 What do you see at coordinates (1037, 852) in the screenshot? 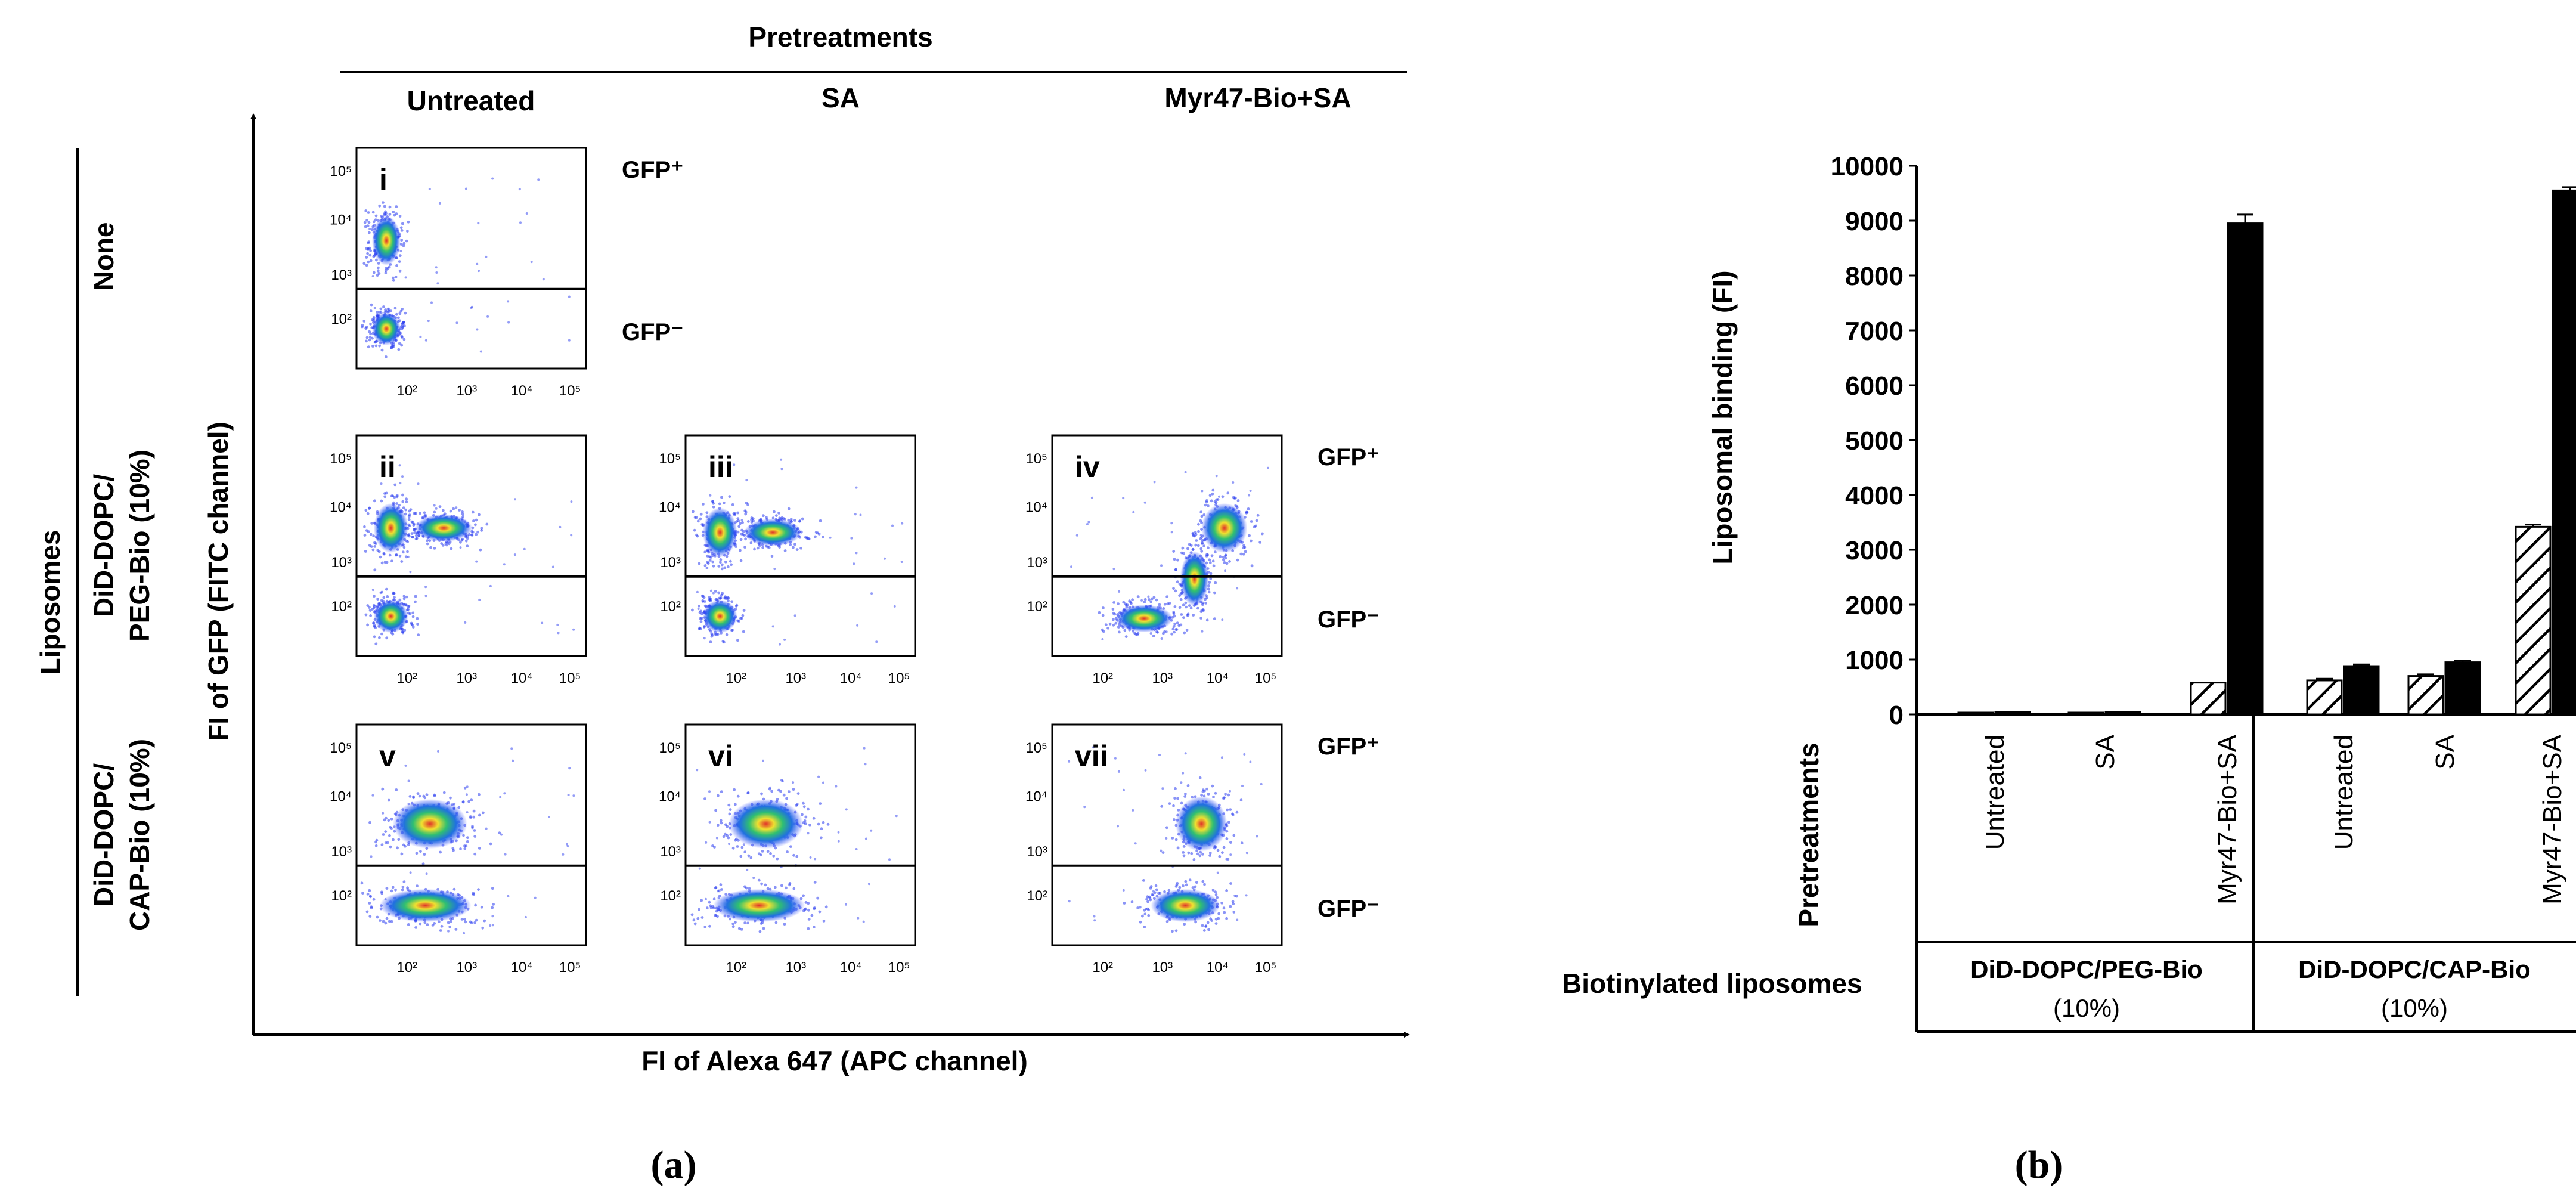
I see `y-tick-label: 10³` at bounding box center [1037, 852].